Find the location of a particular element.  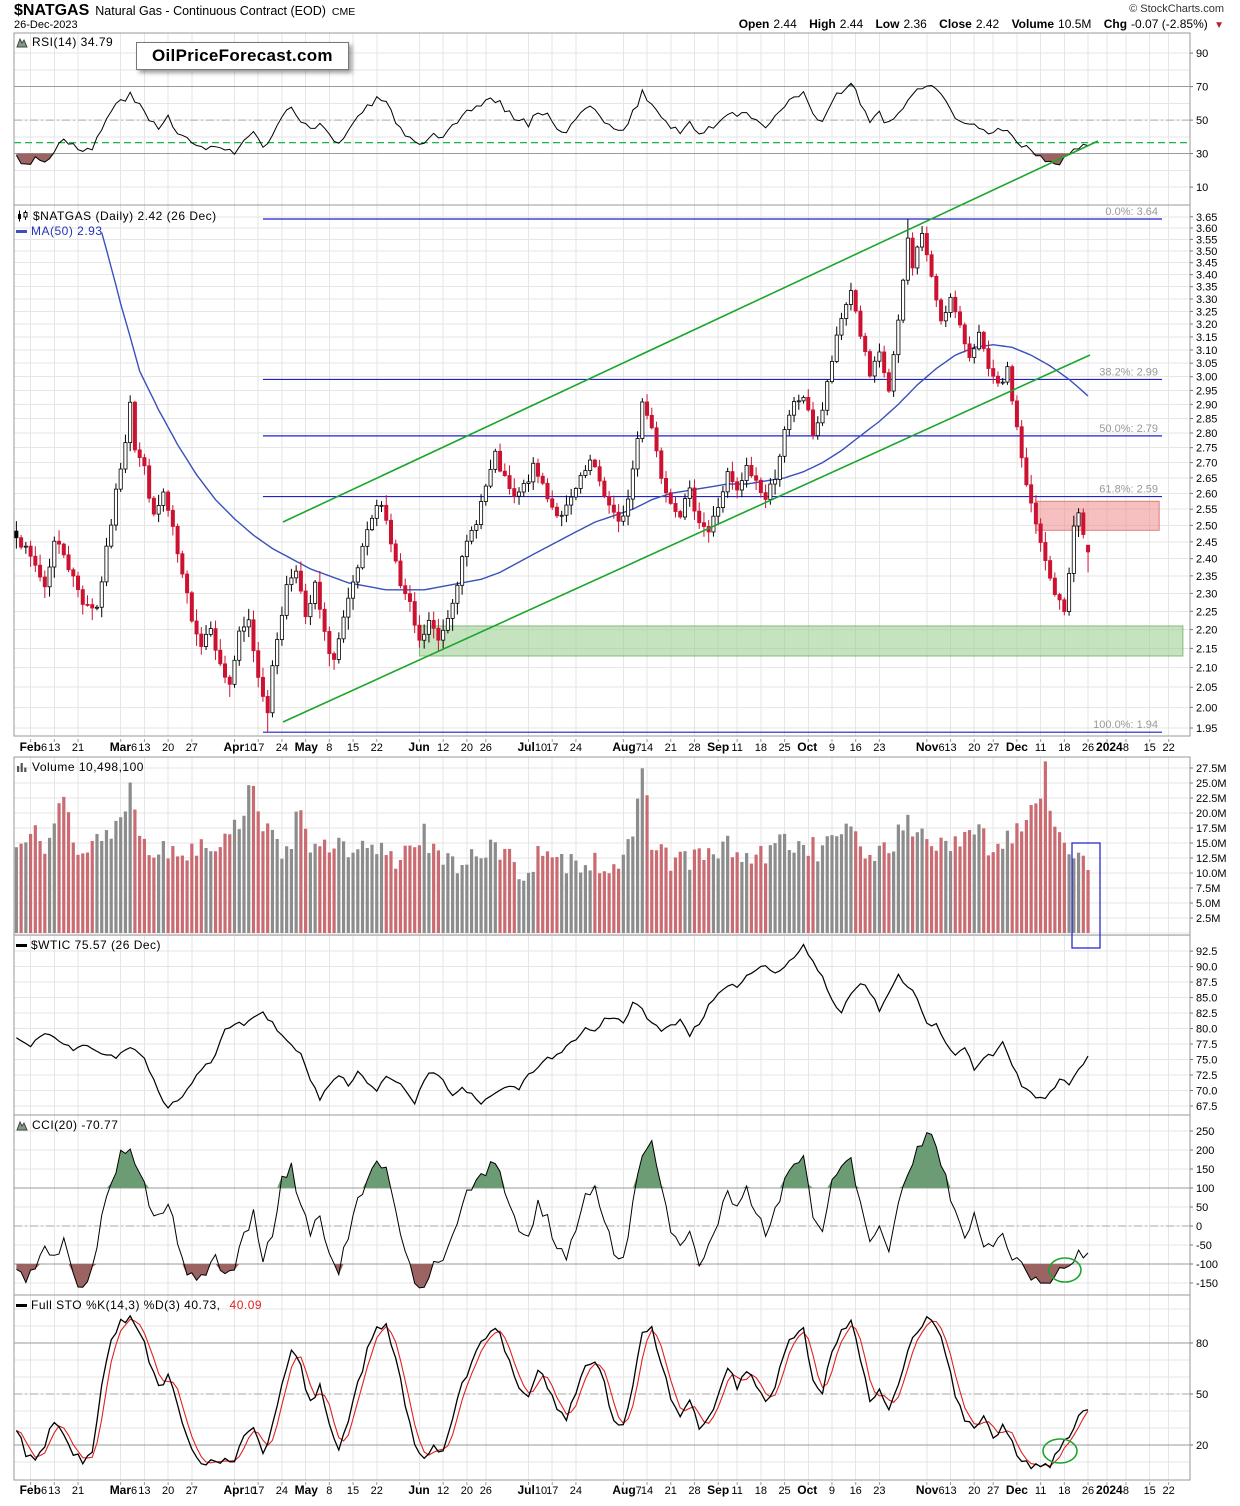

svg-text: Sep is located at coordinates (718, 1490).